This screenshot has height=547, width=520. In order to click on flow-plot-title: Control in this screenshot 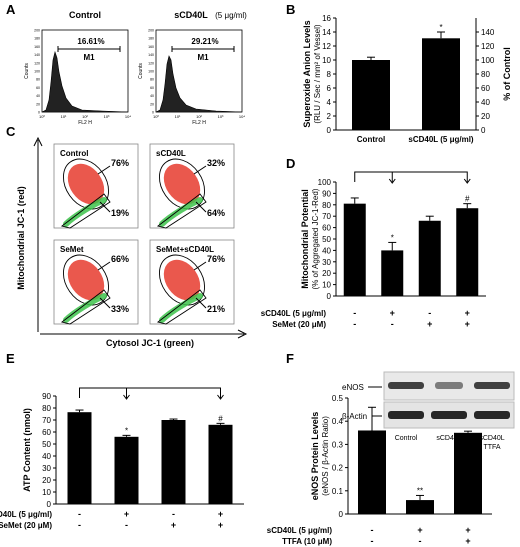, I will do `click(74, 153)`.